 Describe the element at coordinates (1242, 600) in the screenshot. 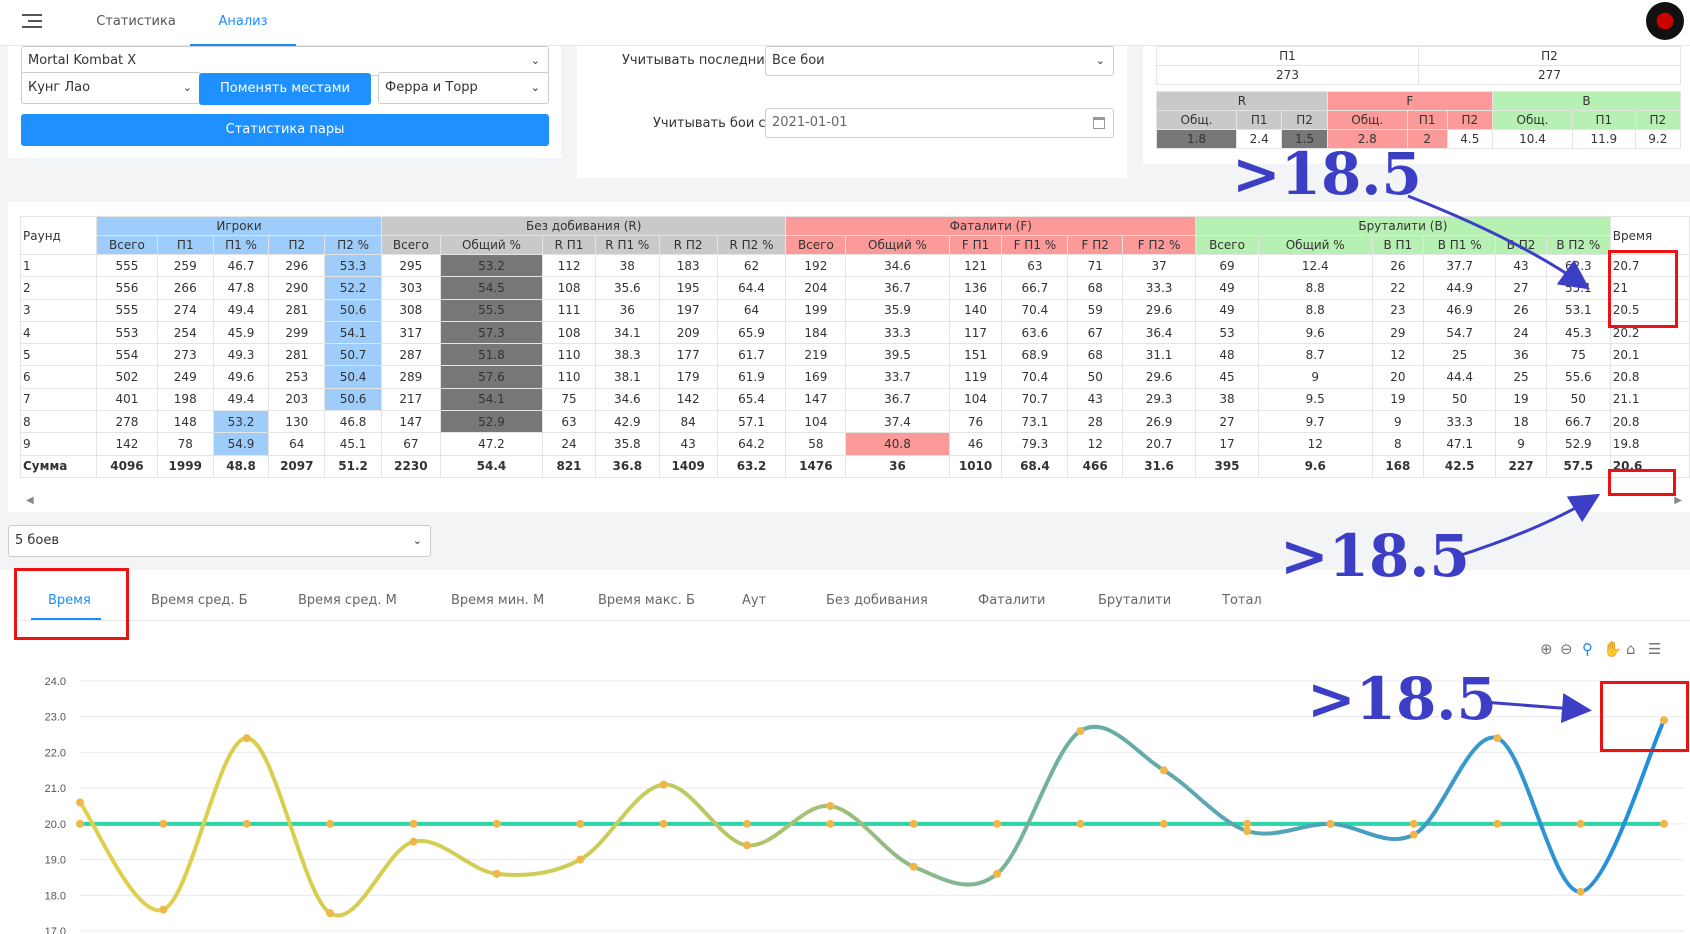

I see `chart-tab: Тотал` at that location.